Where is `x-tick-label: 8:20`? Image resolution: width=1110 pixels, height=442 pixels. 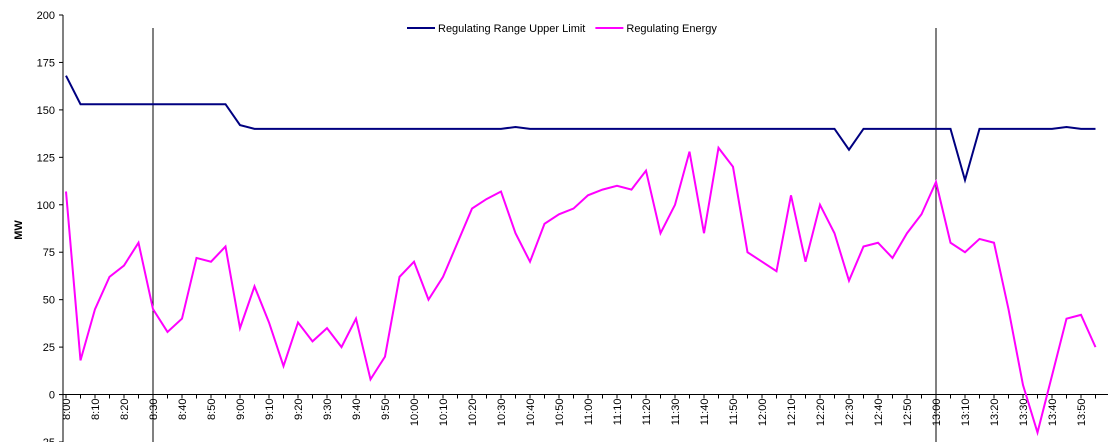
x-tick-label: 8:20 is located at coordinates (125, 409).